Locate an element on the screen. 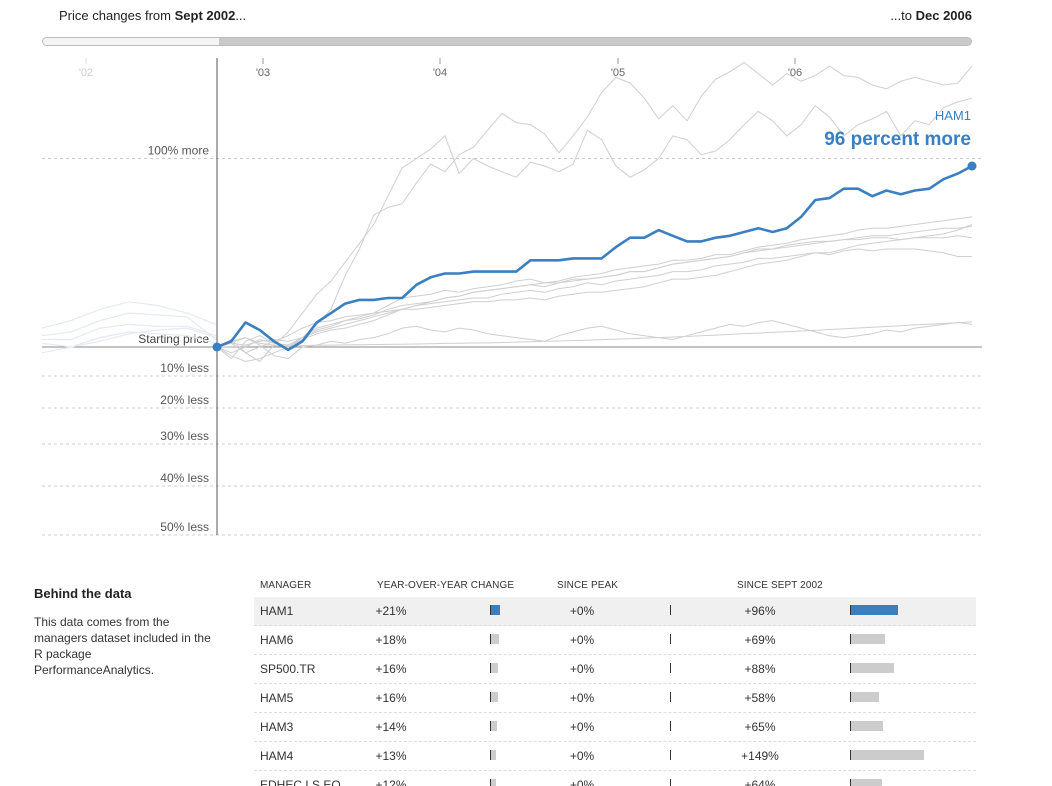 This screenshot has height=786, width=1052. highlight-series-name: HAM1 is located at coordinates (953, 115).